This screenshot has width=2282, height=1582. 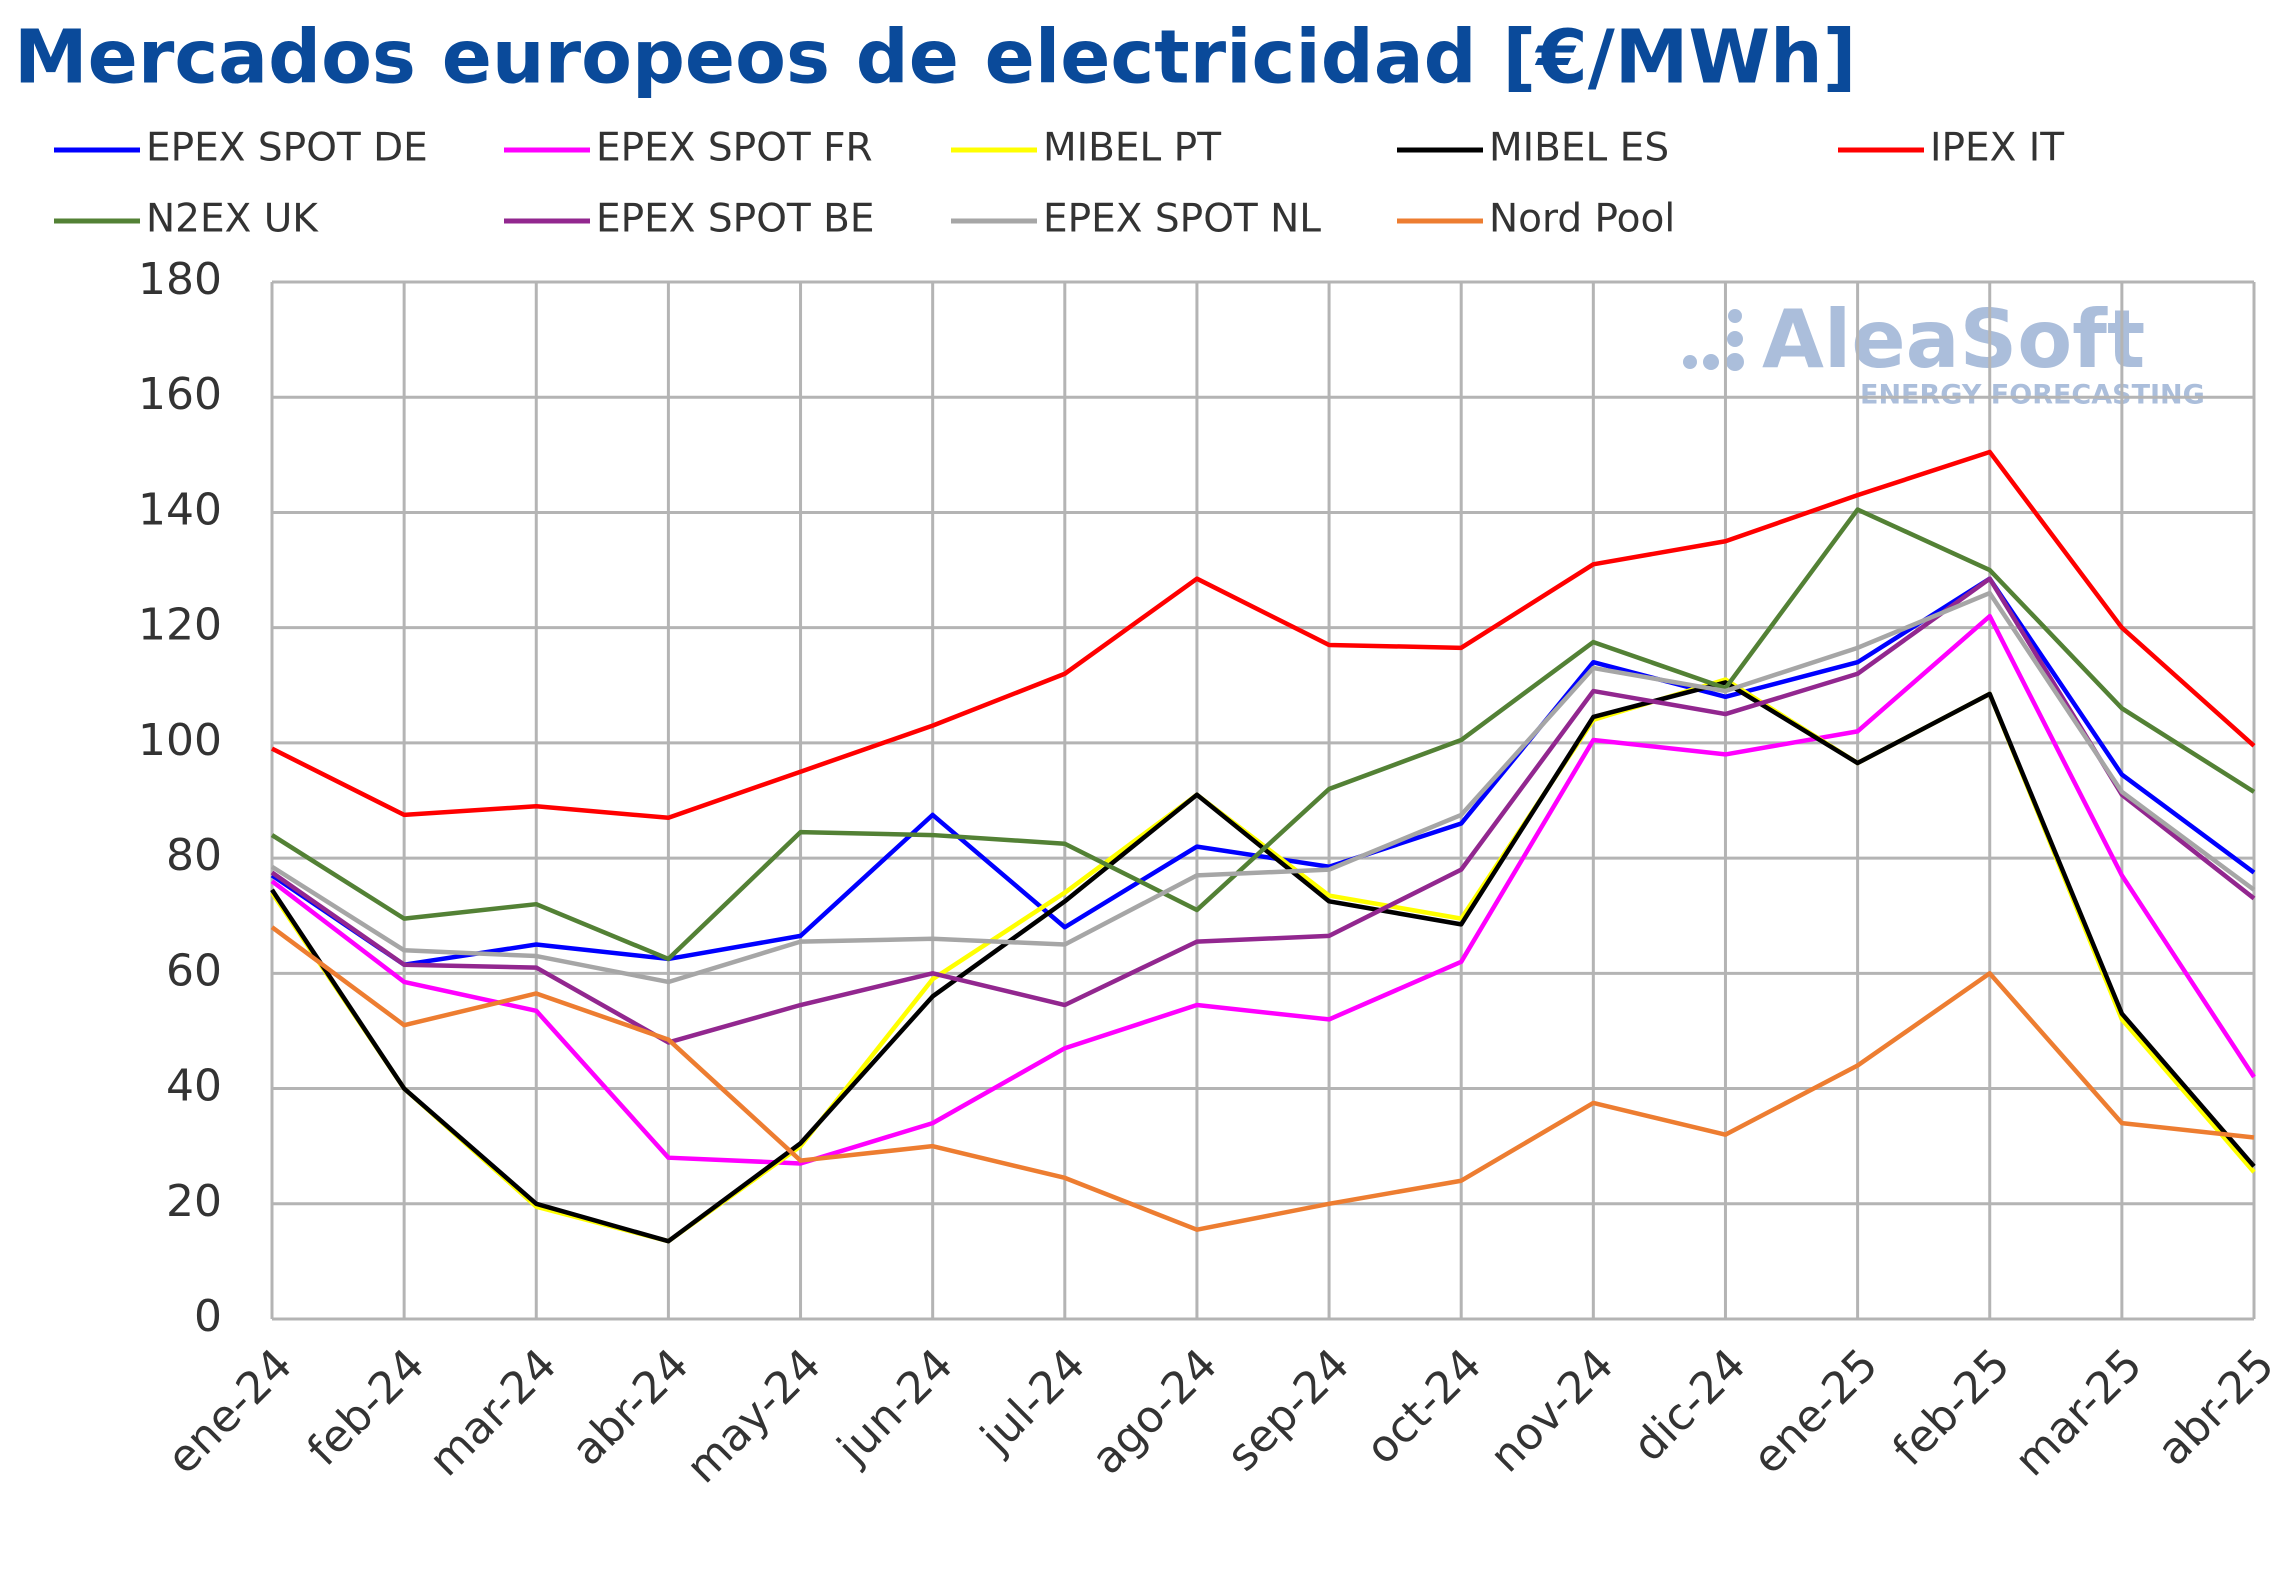 I want to click on y-tick-label: 40, so click(x=194, y=1086).